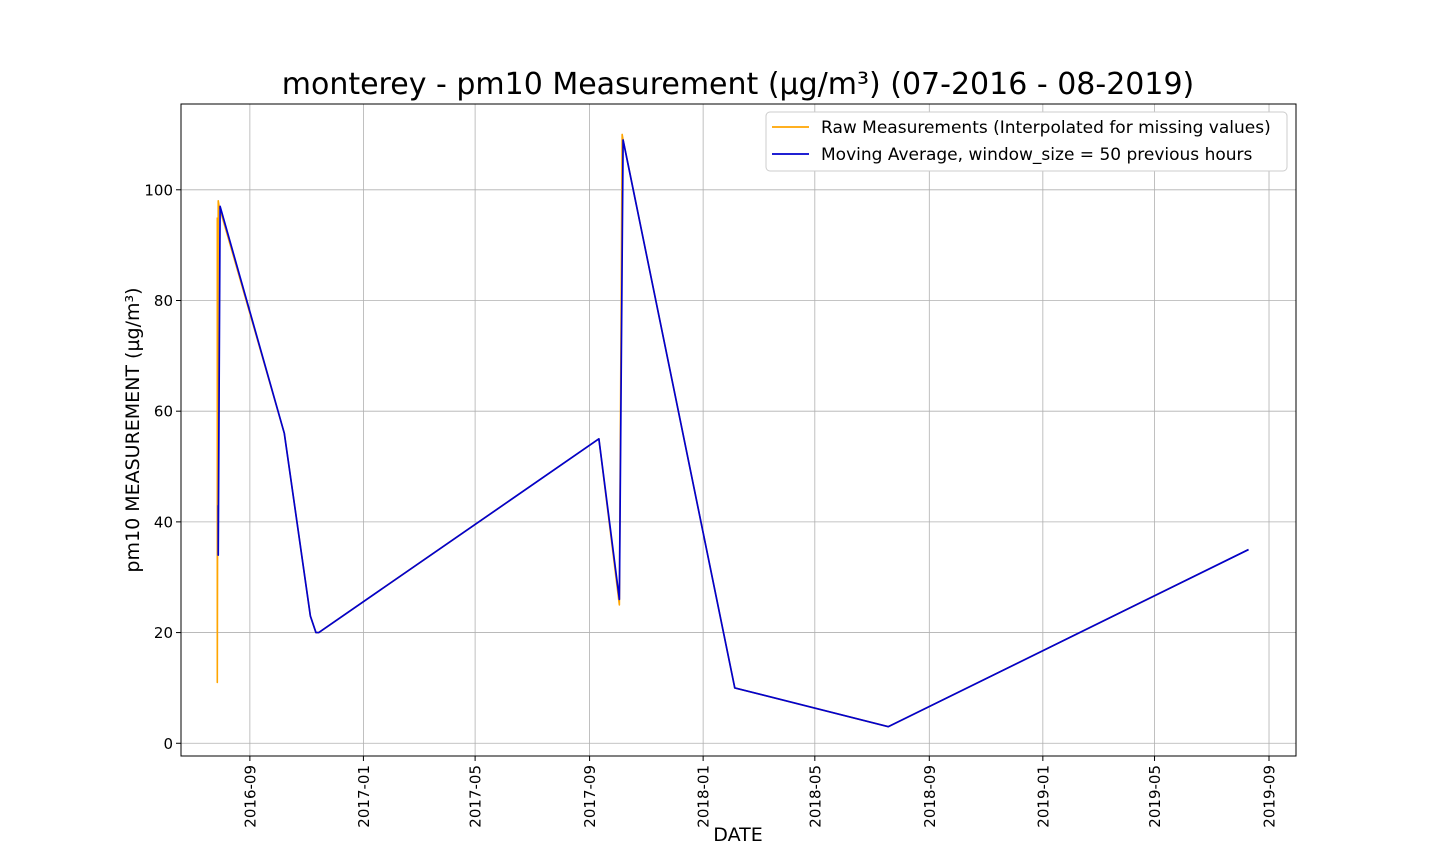  What do you see at coordinates (1270, 796) in the screenshot?
I see `x-tick-label: 2019-09` at bounding box center [1270, 796].